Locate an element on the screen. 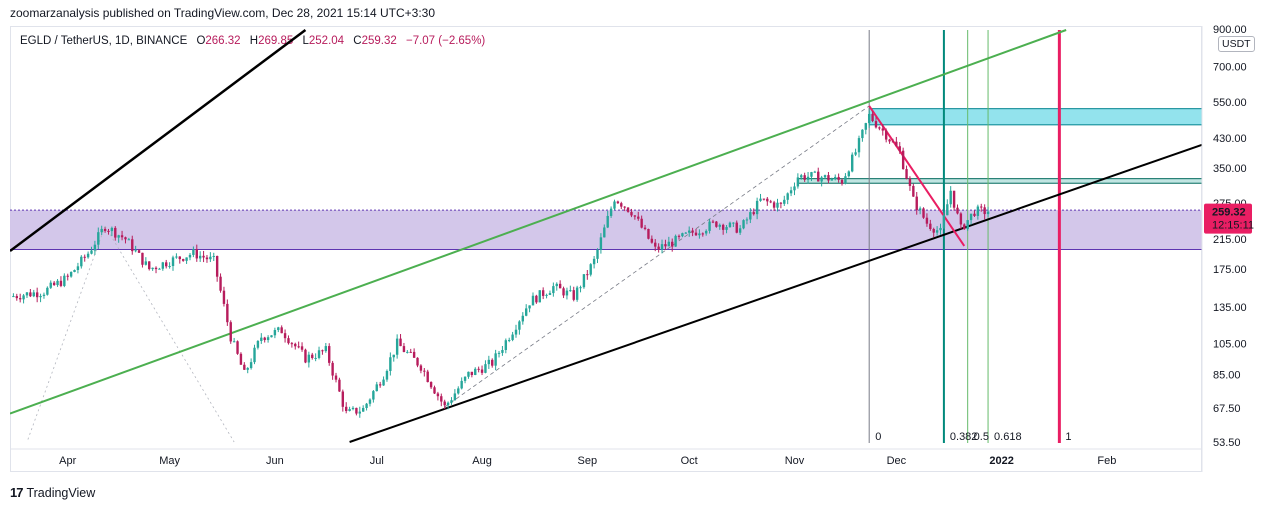  y-tick-label-11: 67.50 is located at coordinates (1227, 409).